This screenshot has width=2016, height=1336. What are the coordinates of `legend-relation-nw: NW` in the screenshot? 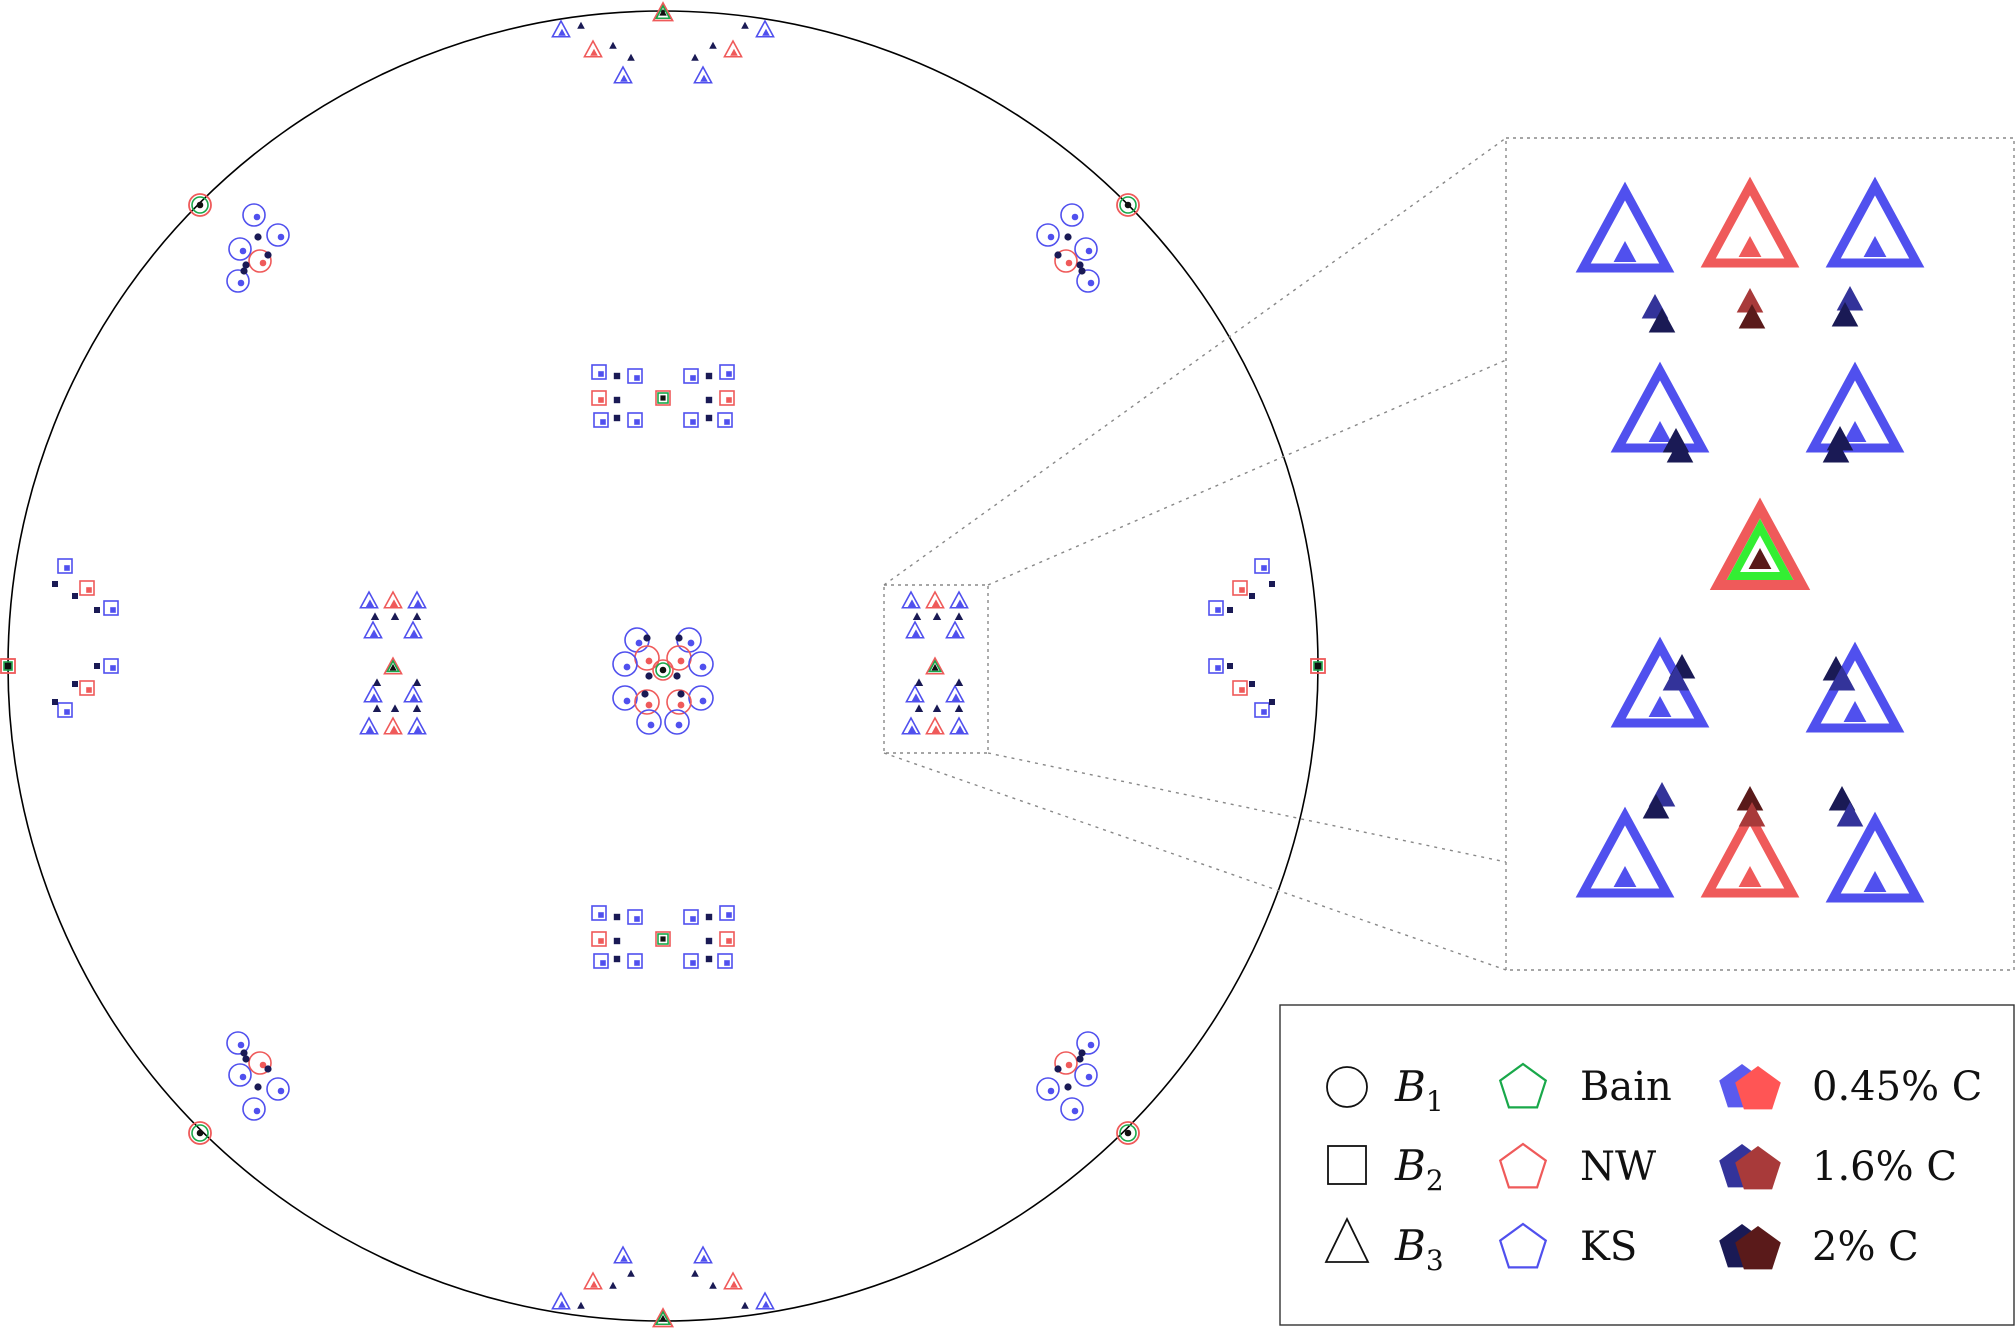 It's located at (1618, 1167).